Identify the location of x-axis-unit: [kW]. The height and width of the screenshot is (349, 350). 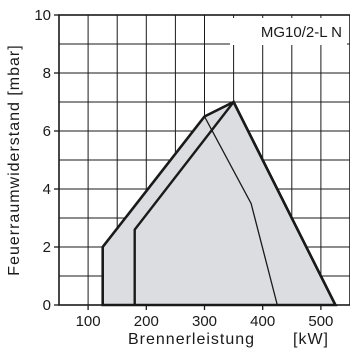
(311, 339).